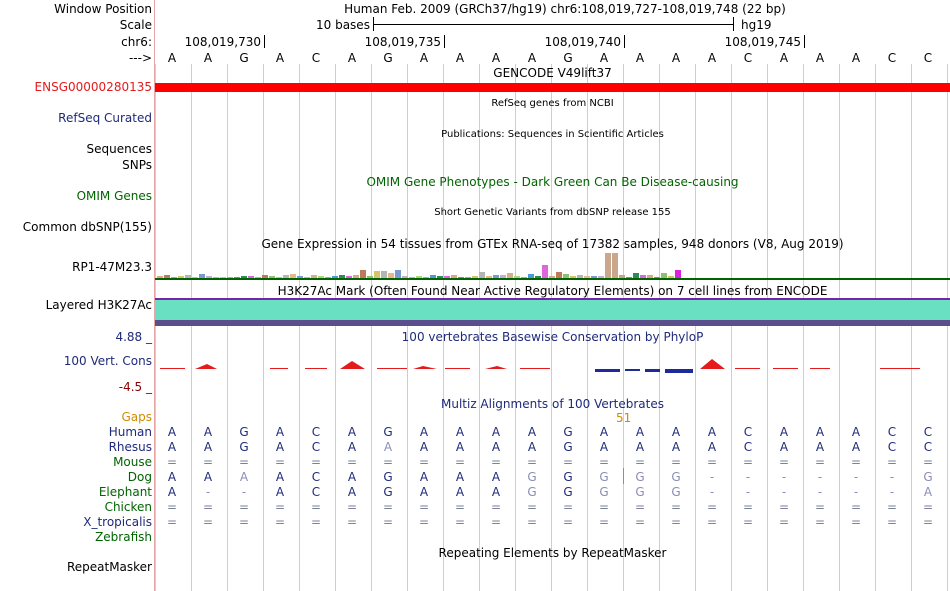 The width and height of the screenshot is (950, 591). What do you see at coordinates (130, 432) in the screenshot?
I see `species-label-human: Human` at bounding box center [130, 432].